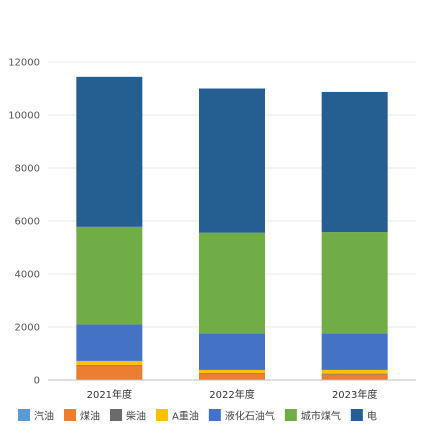 This screenshot has height=440, width=445. Describe the element at coordinates (90, 416) in the screenshot. I see `legend-label: 煤油` at that location.